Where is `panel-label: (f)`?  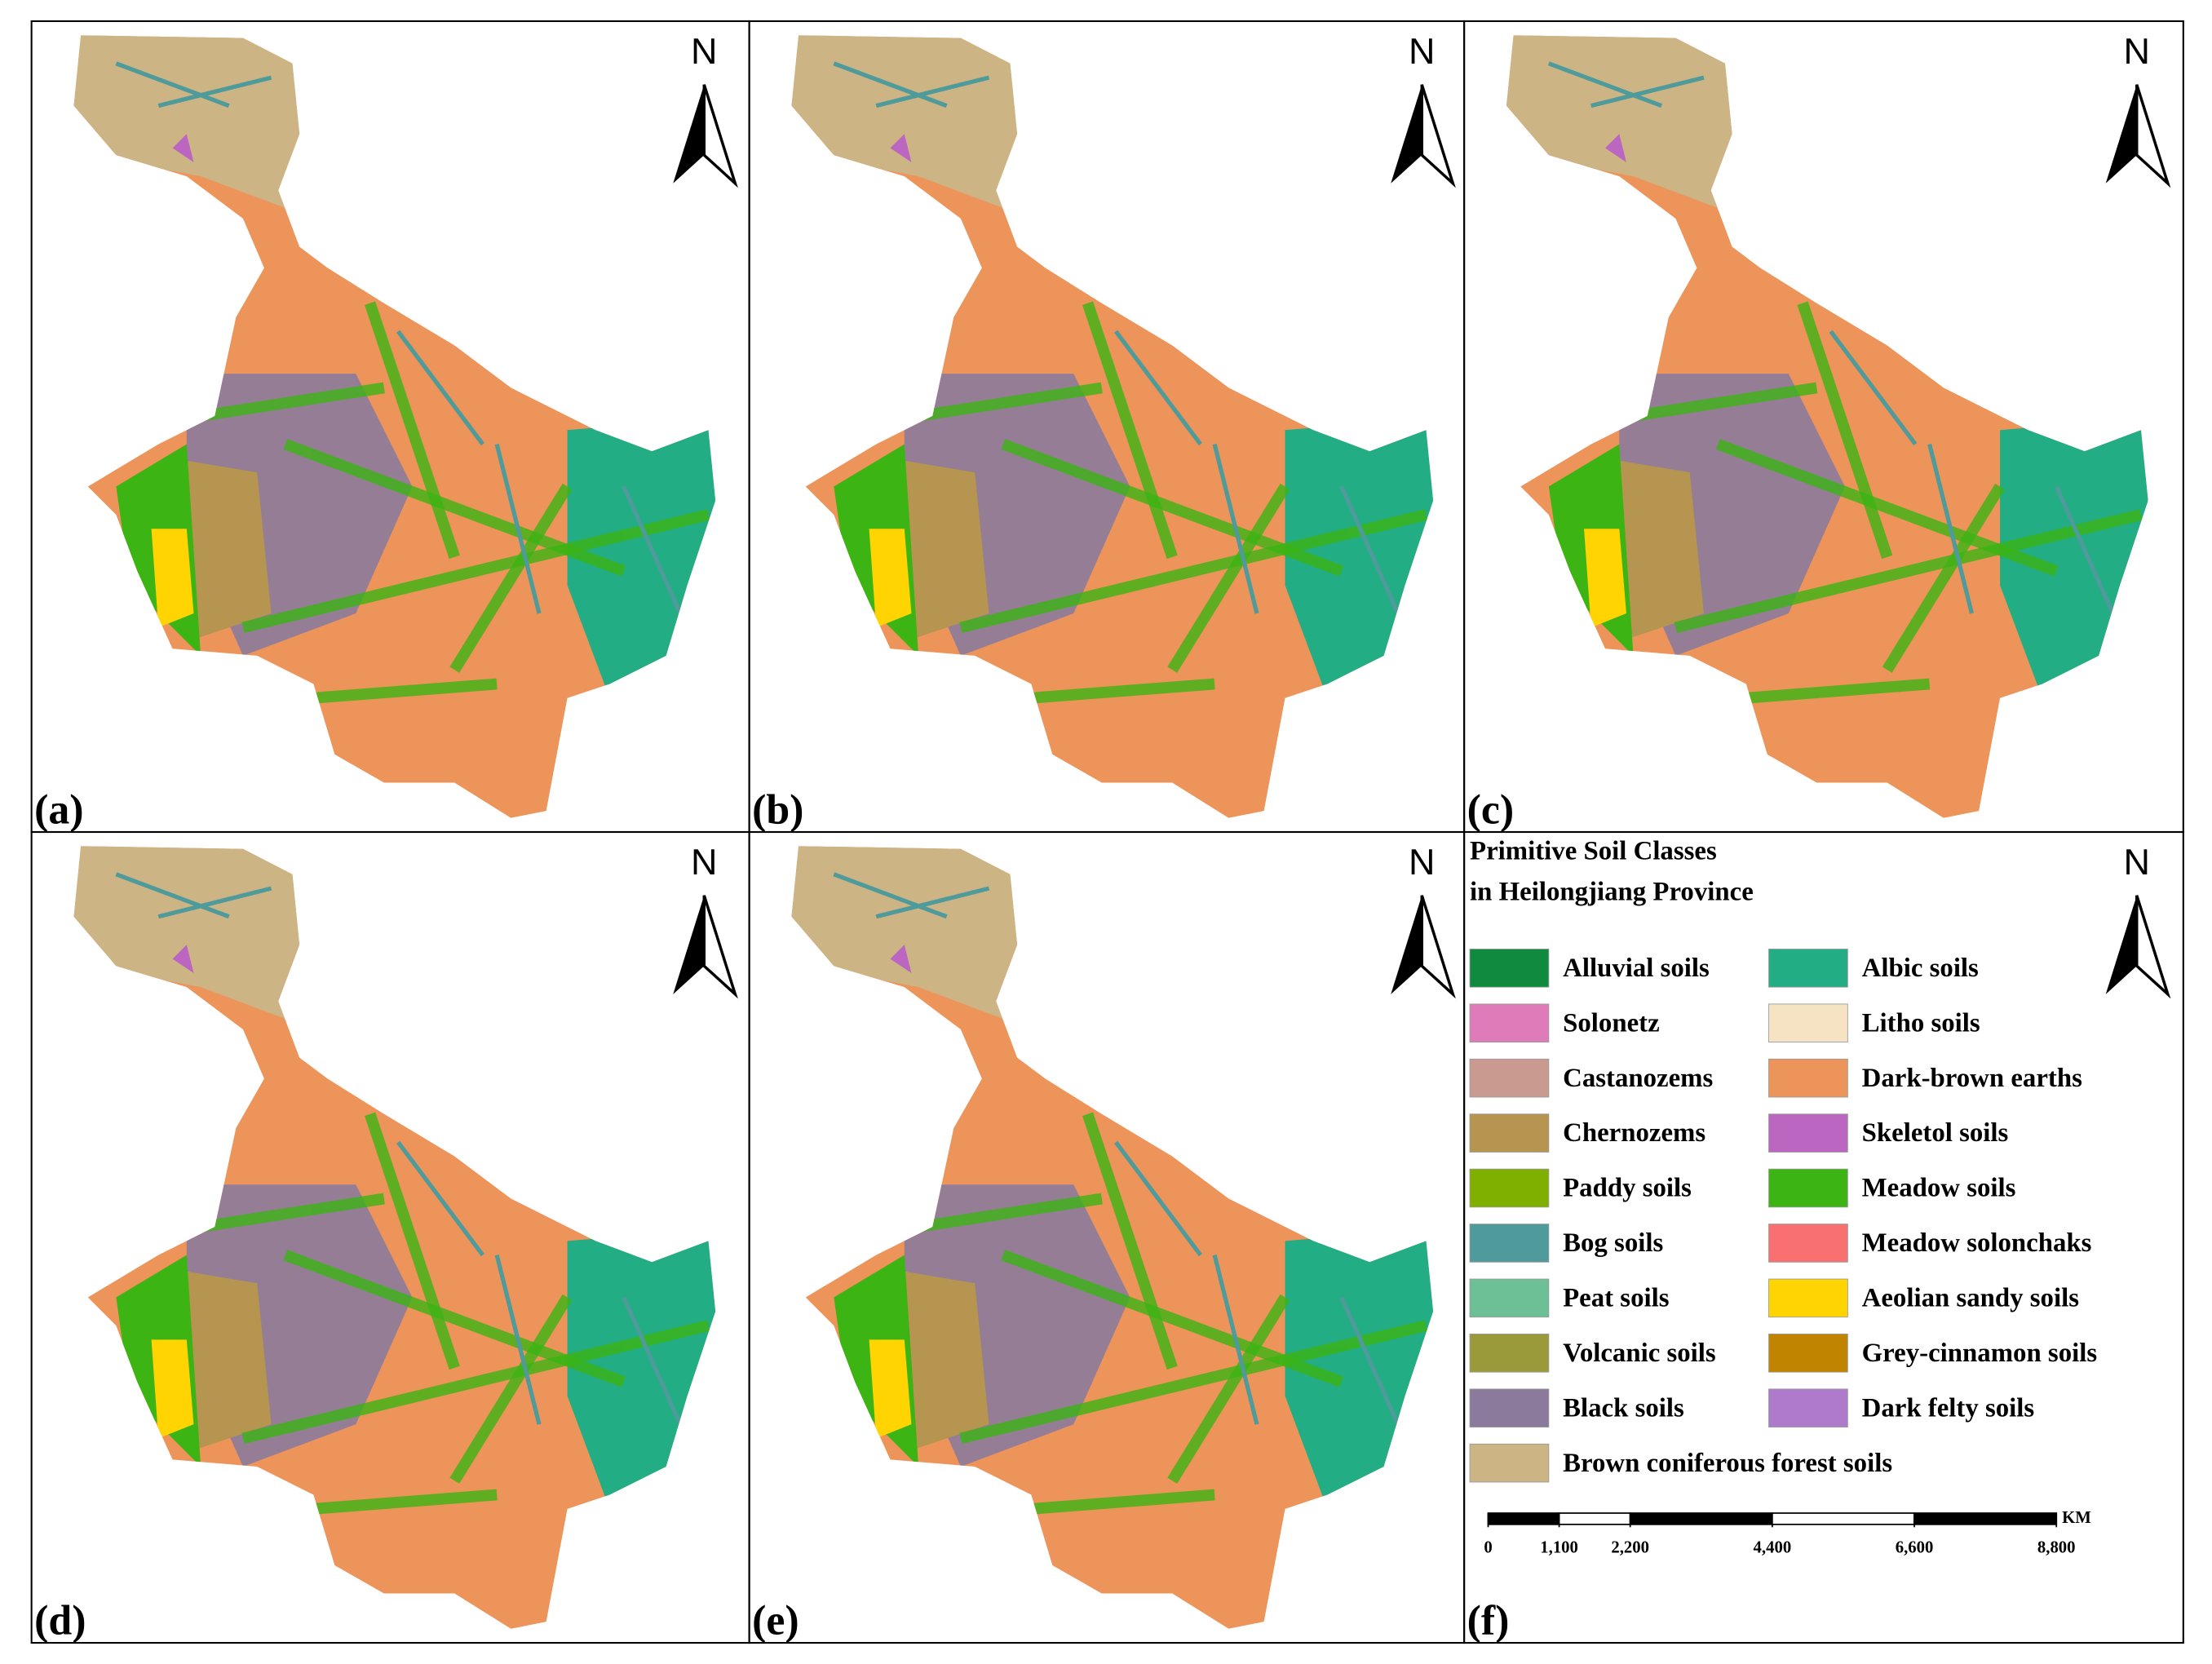 panel-label: (f) is located at coordinates (1488, 1621).